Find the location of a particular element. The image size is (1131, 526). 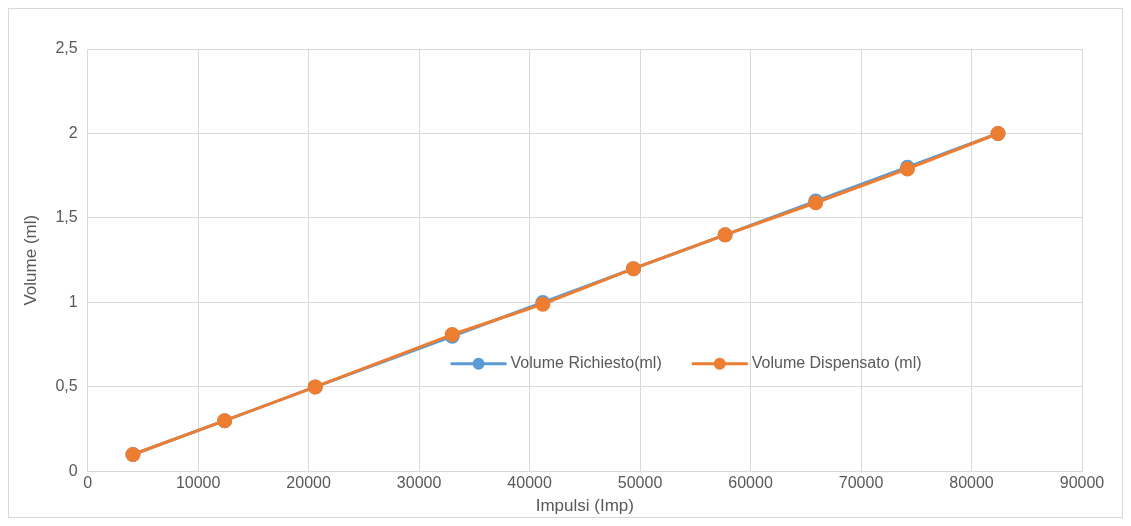

x-tick-label: 40000 is located at coordinates (529, 483).